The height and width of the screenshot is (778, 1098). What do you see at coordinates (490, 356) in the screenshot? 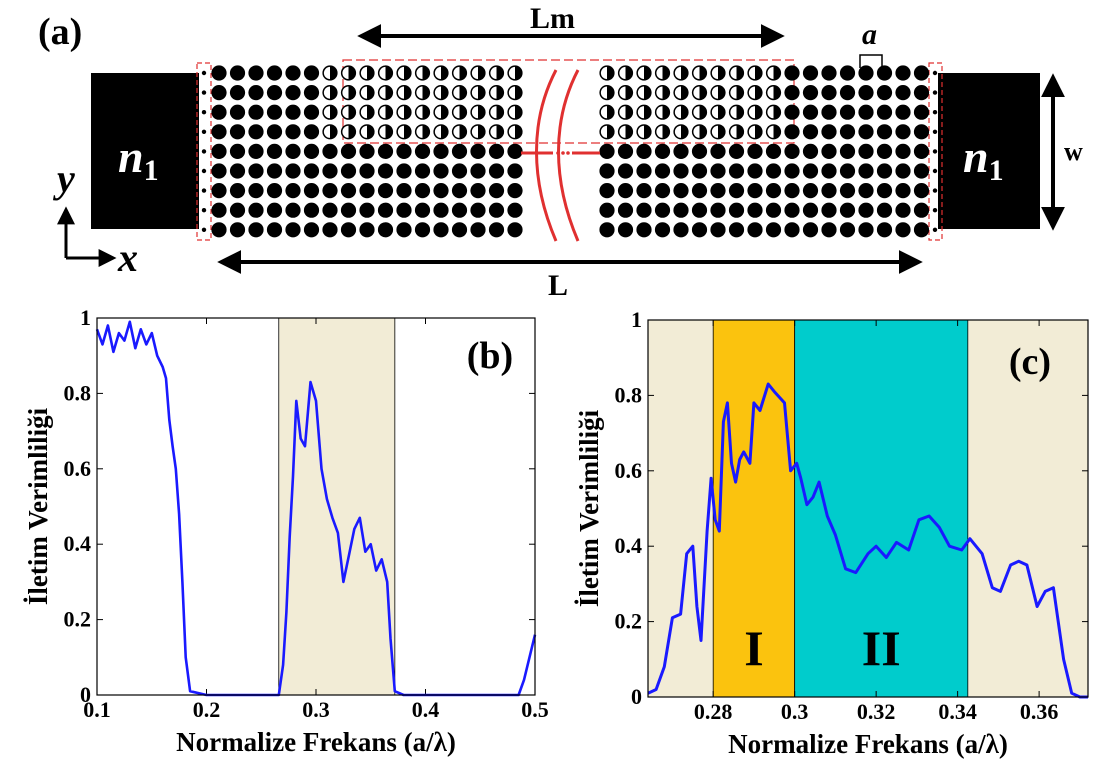
I see `chart-b-panel-label: (b)` at bounding box center [490, 356].